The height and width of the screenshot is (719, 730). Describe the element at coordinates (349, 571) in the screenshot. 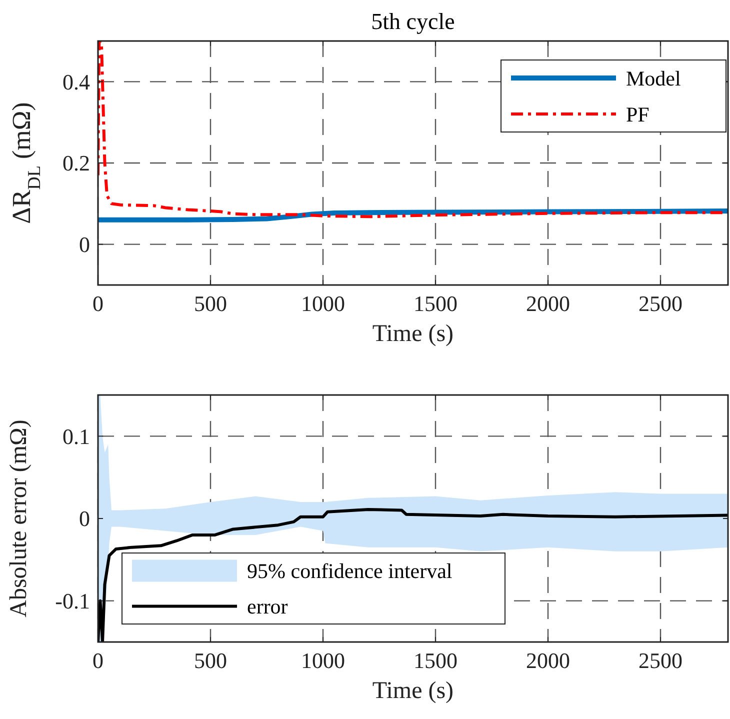

I see `legend-label: 95% confidence interval` at that location.